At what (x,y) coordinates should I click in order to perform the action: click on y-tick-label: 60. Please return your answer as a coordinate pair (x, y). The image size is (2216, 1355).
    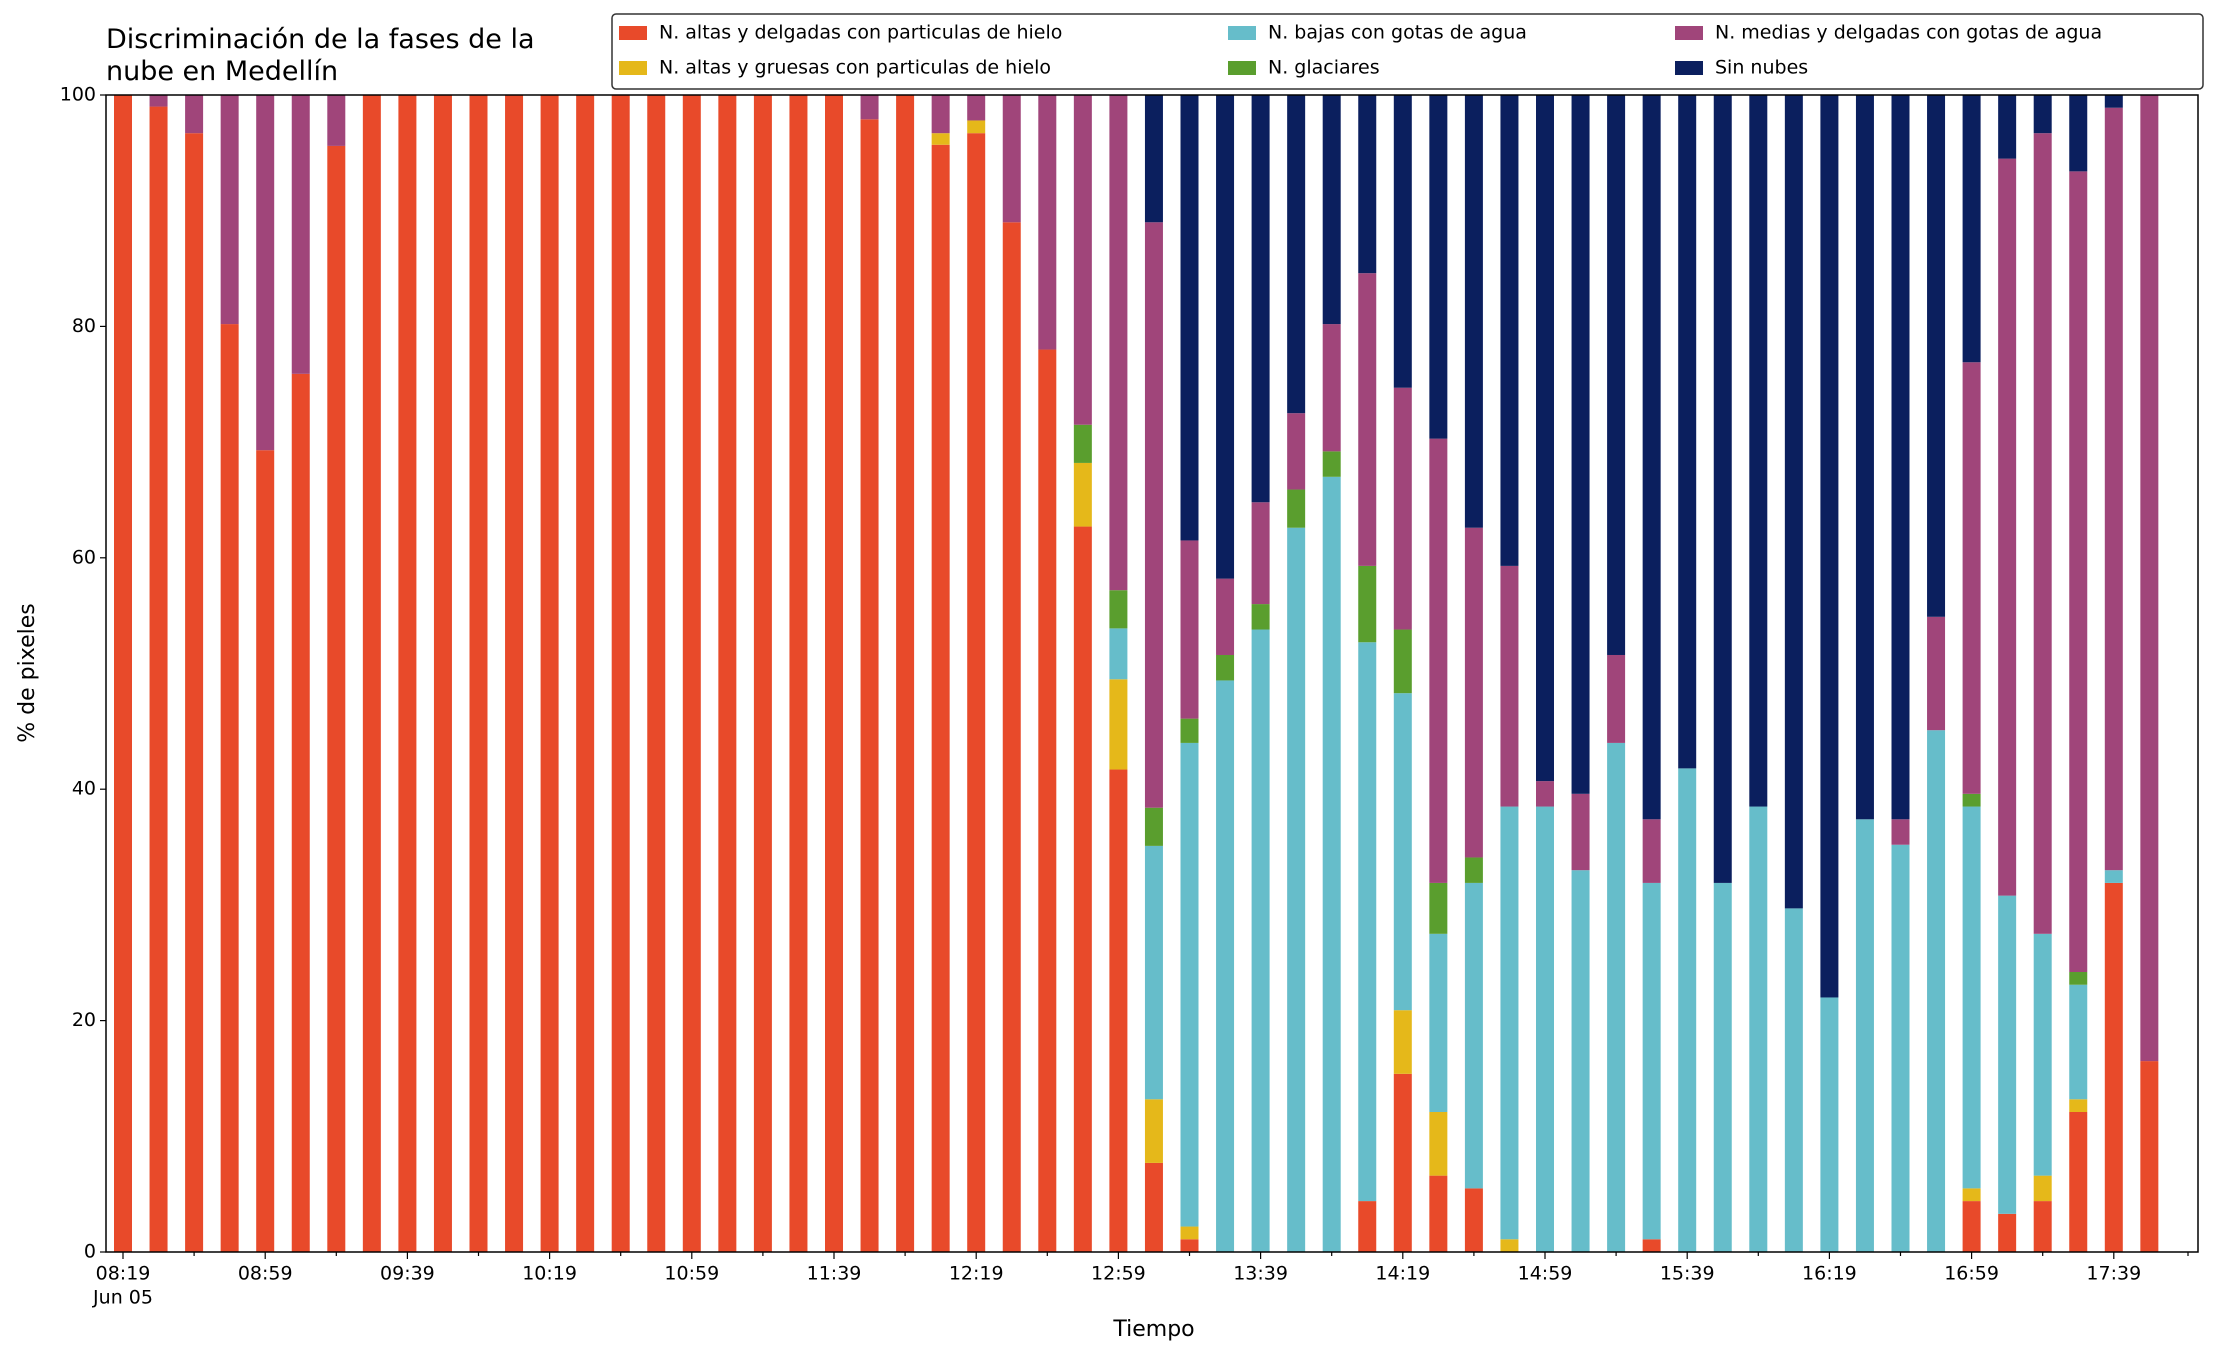
    Looking at the image, I should click on (84, 557).